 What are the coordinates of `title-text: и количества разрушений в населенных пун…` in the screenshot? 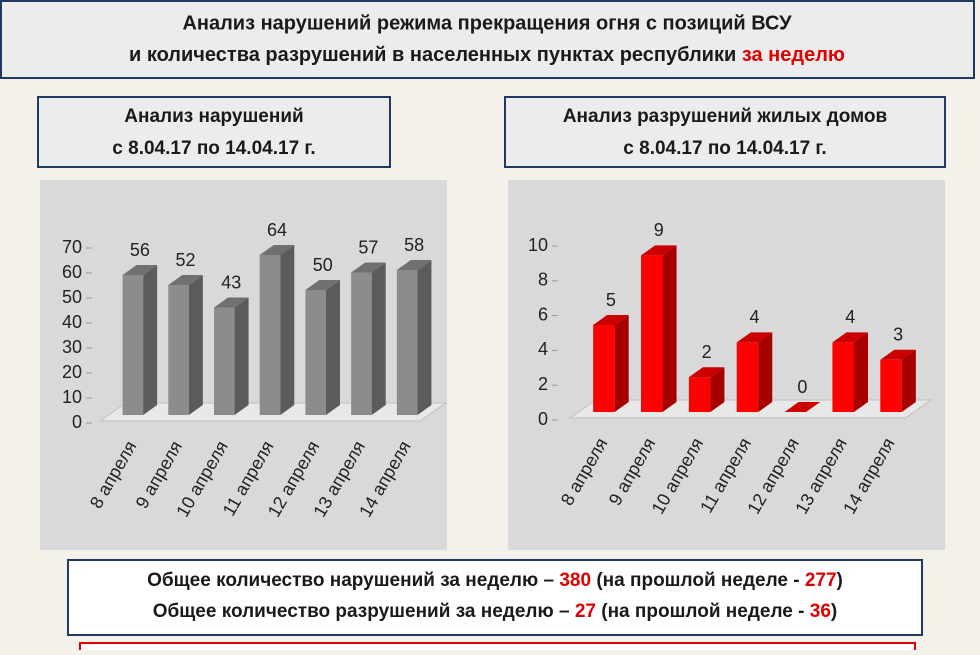 It's located at (432, 55).